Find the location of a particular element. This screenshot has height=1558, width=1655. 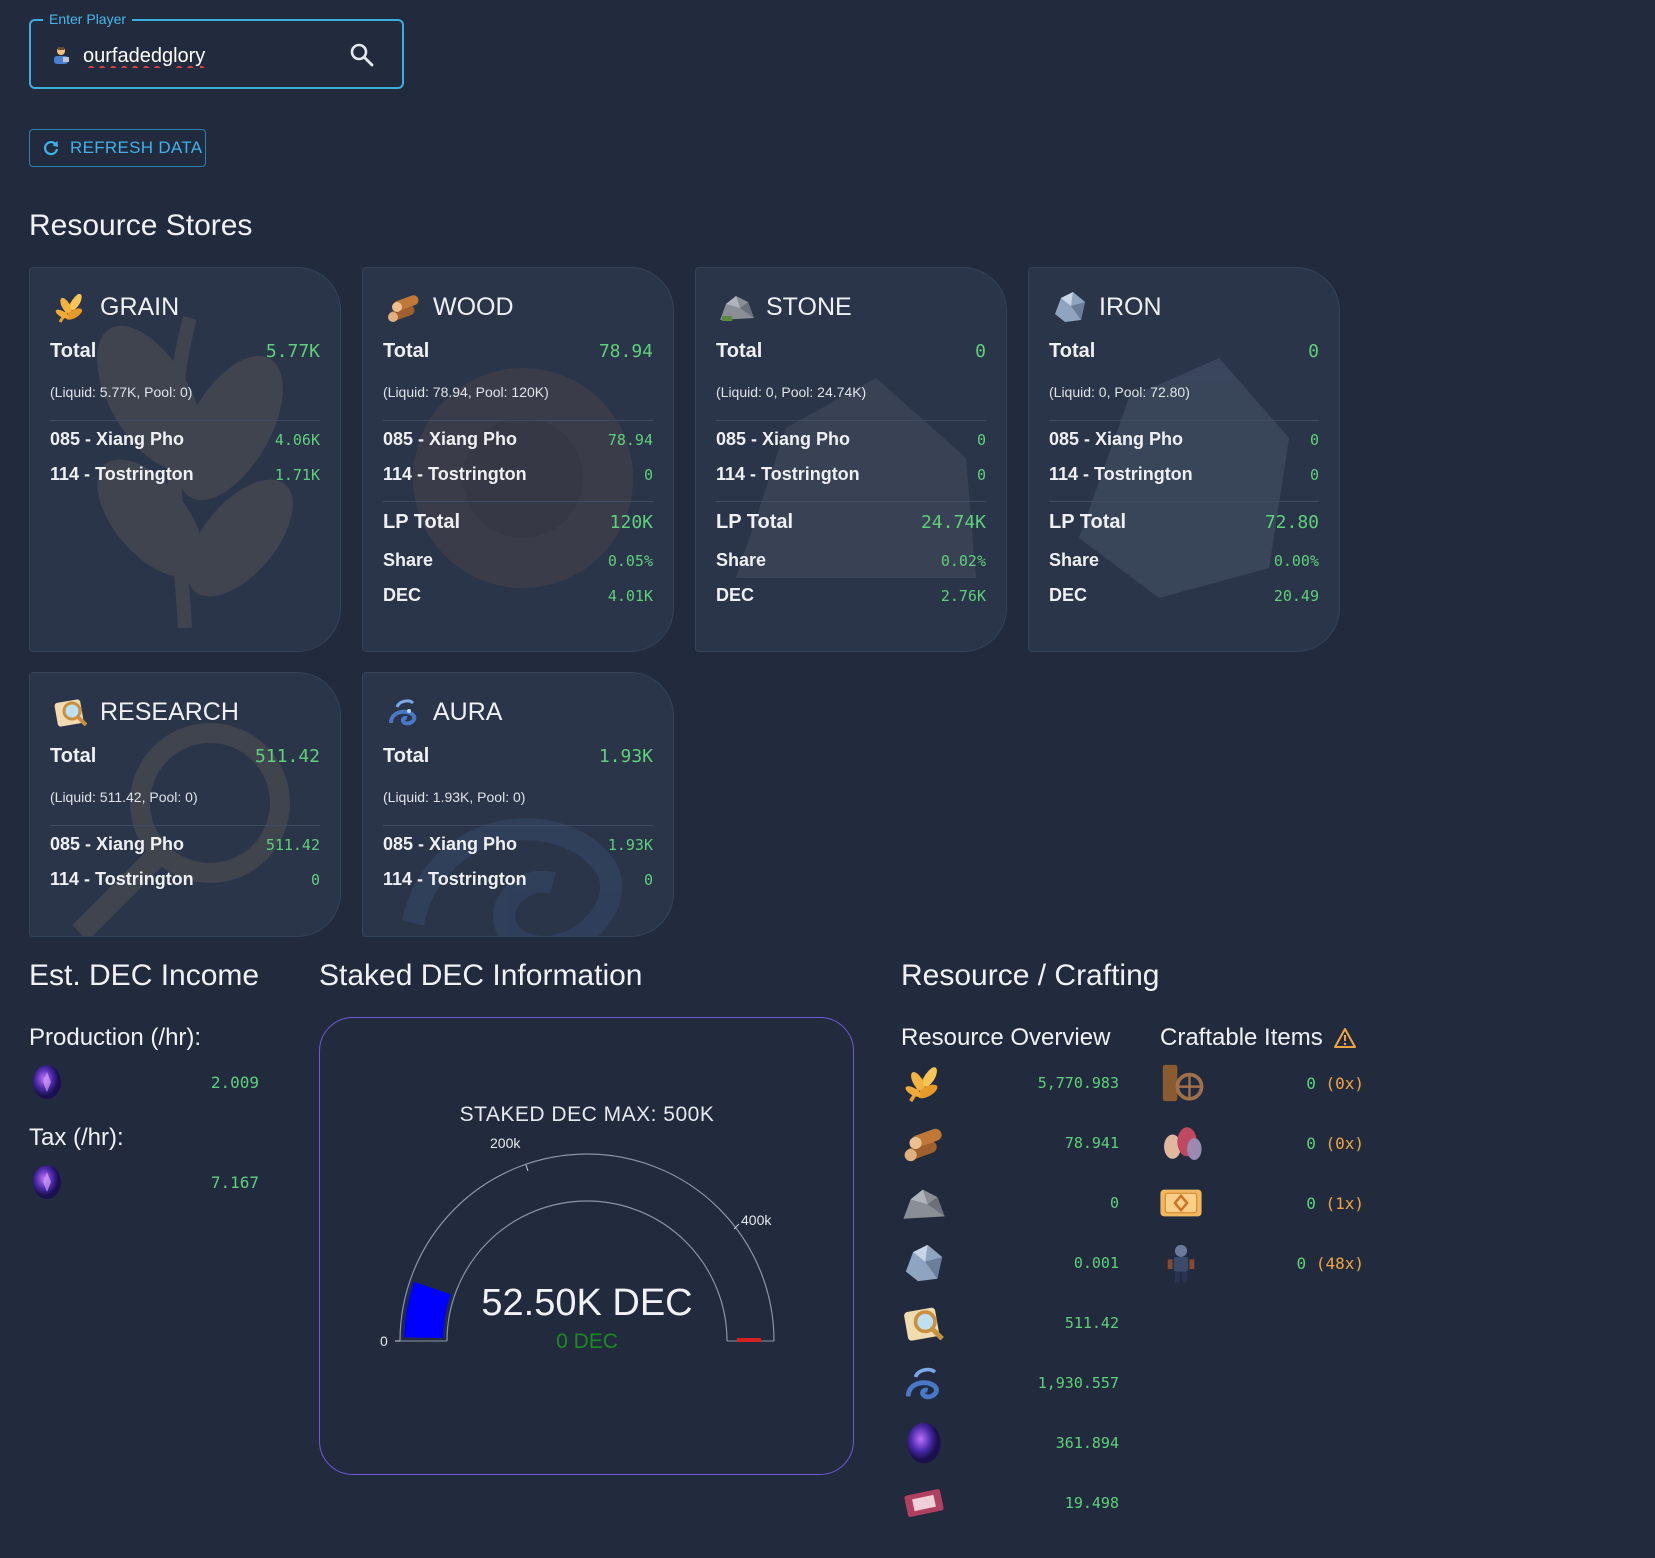

dec-income-title: Est. DEC Income is located at coordinates (144, 975).